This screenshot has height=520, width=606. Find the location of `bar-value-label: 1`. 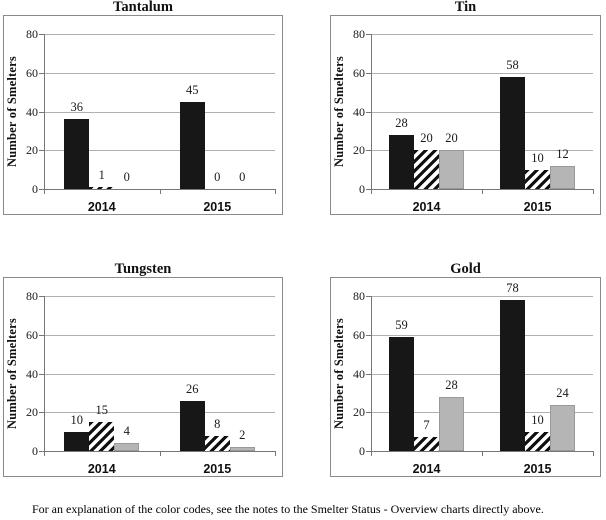

bar-value-label: 1 is located at coordinates (101, 175).